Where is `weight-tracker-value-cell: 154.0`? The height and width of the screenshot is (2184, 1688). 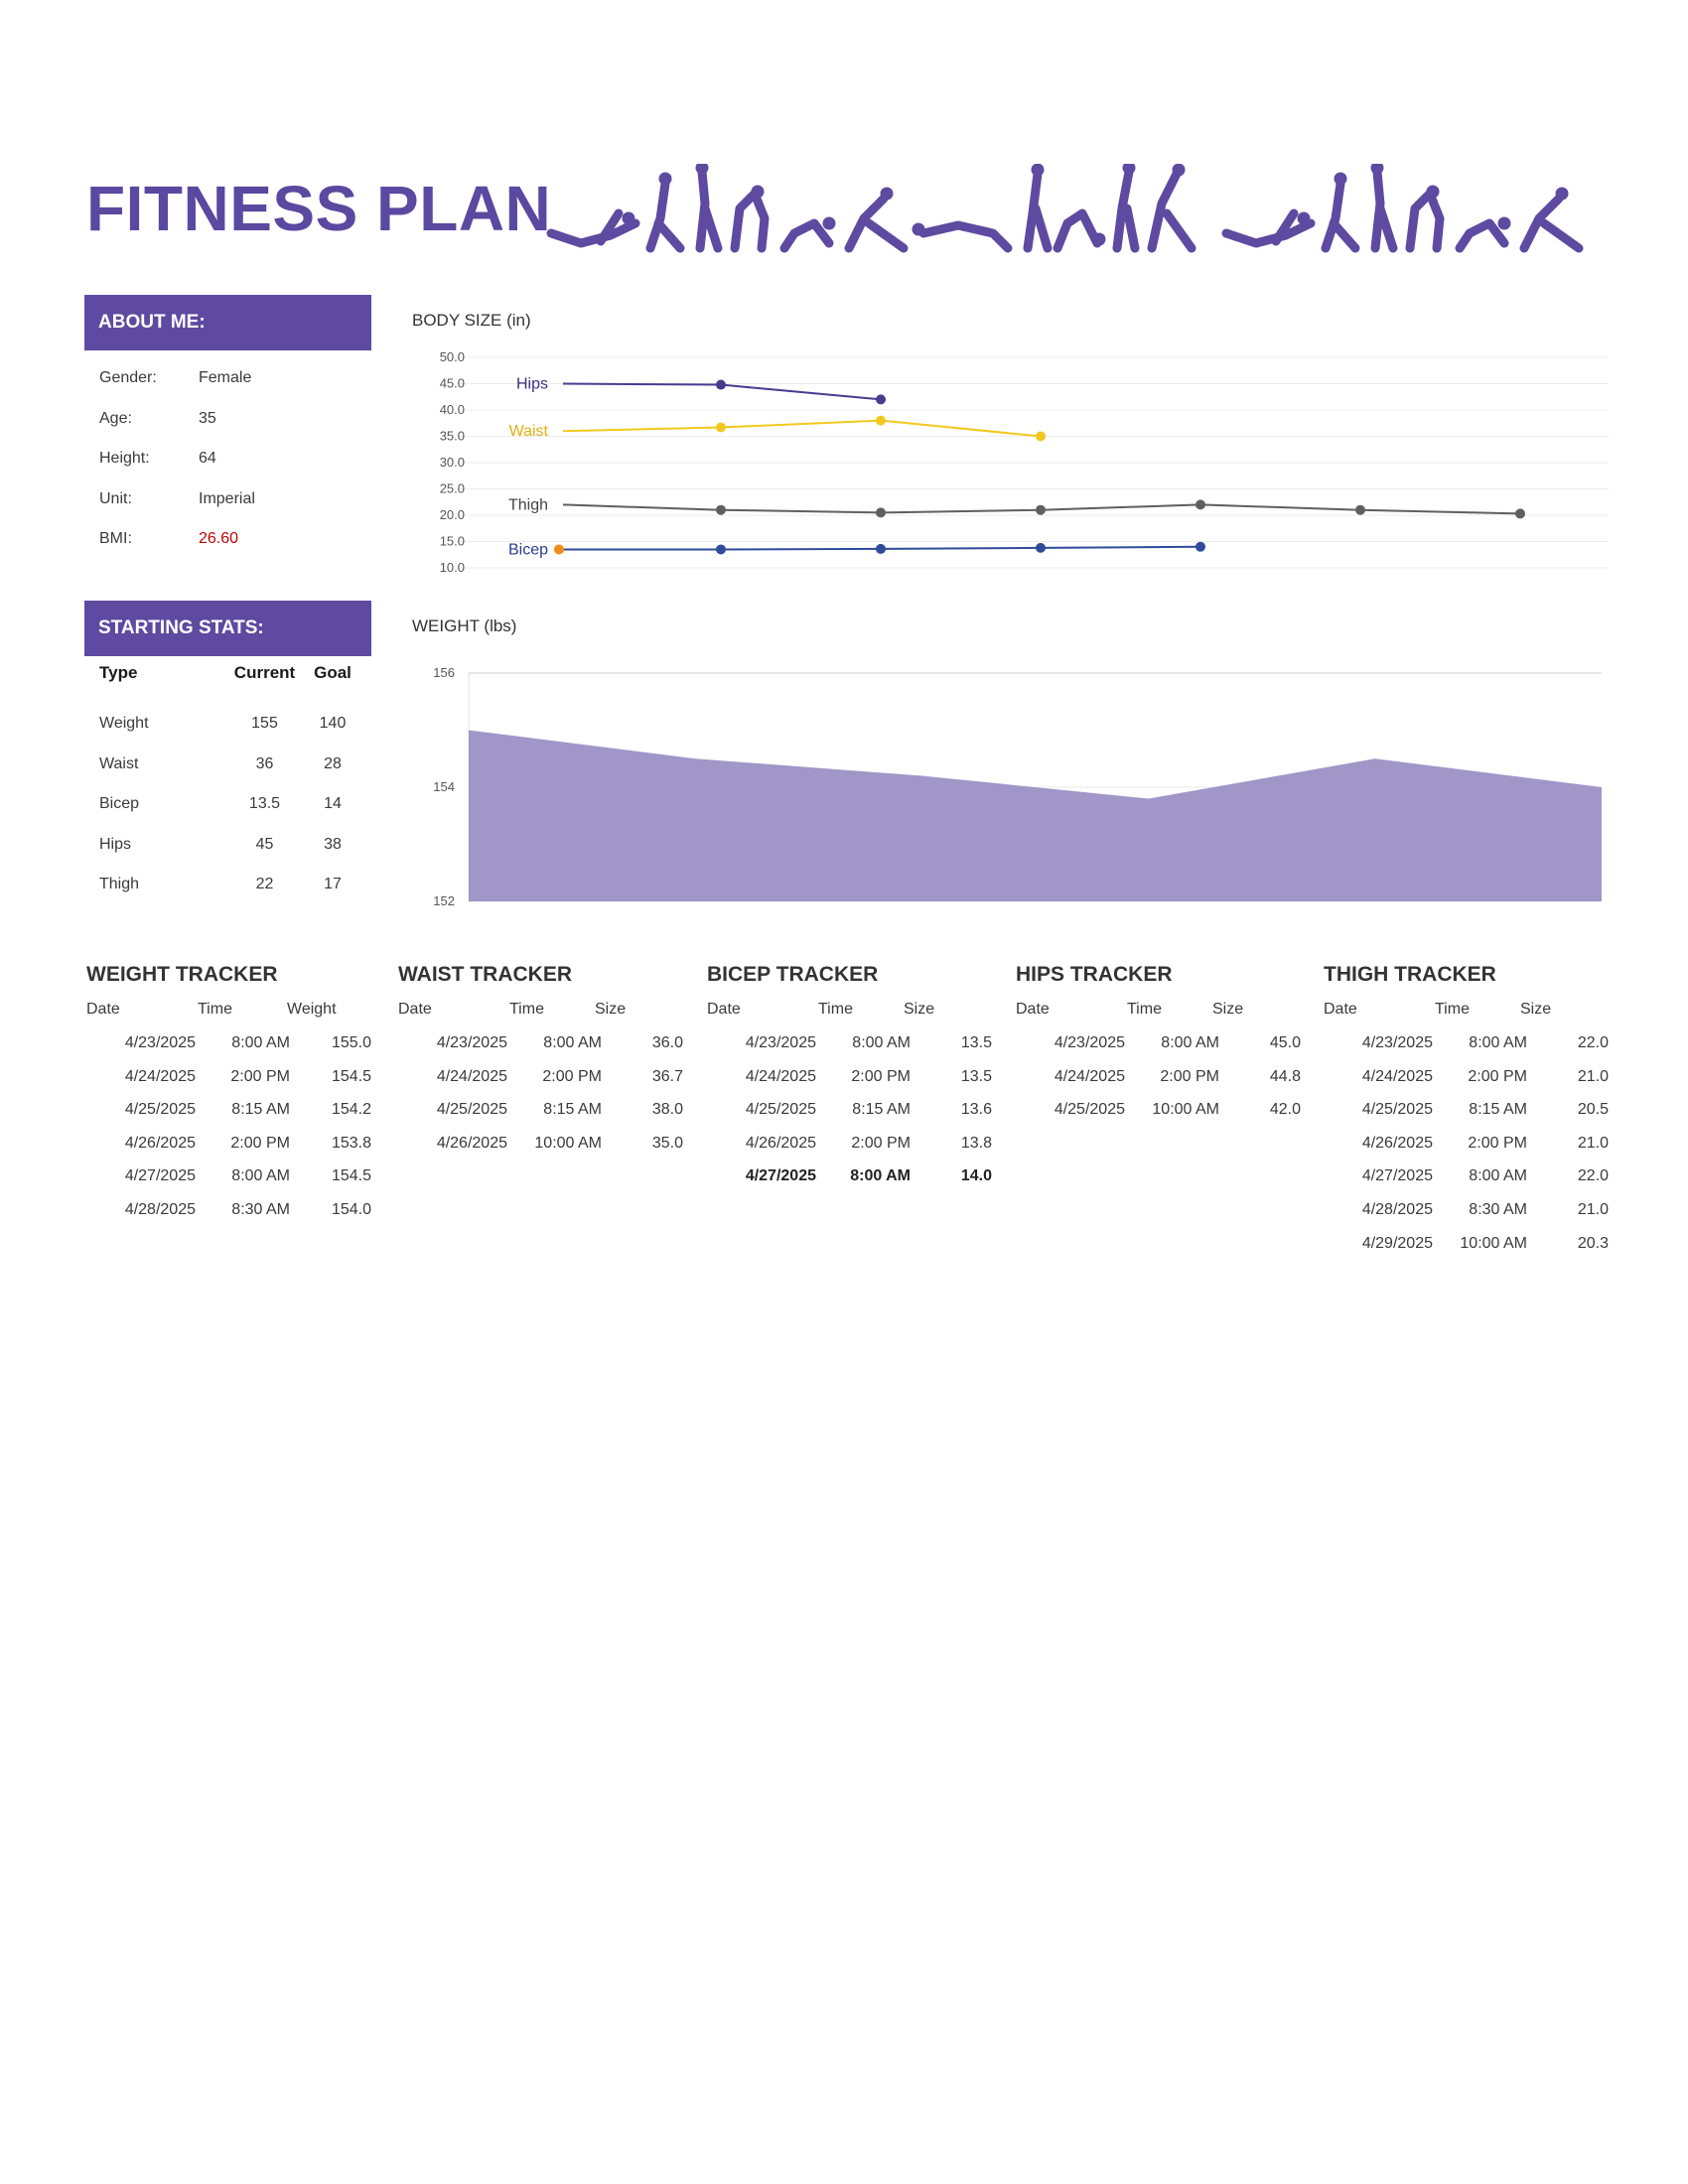 weight-tracker-value-cell: 154.0 is located at coordinates (351, 1209).